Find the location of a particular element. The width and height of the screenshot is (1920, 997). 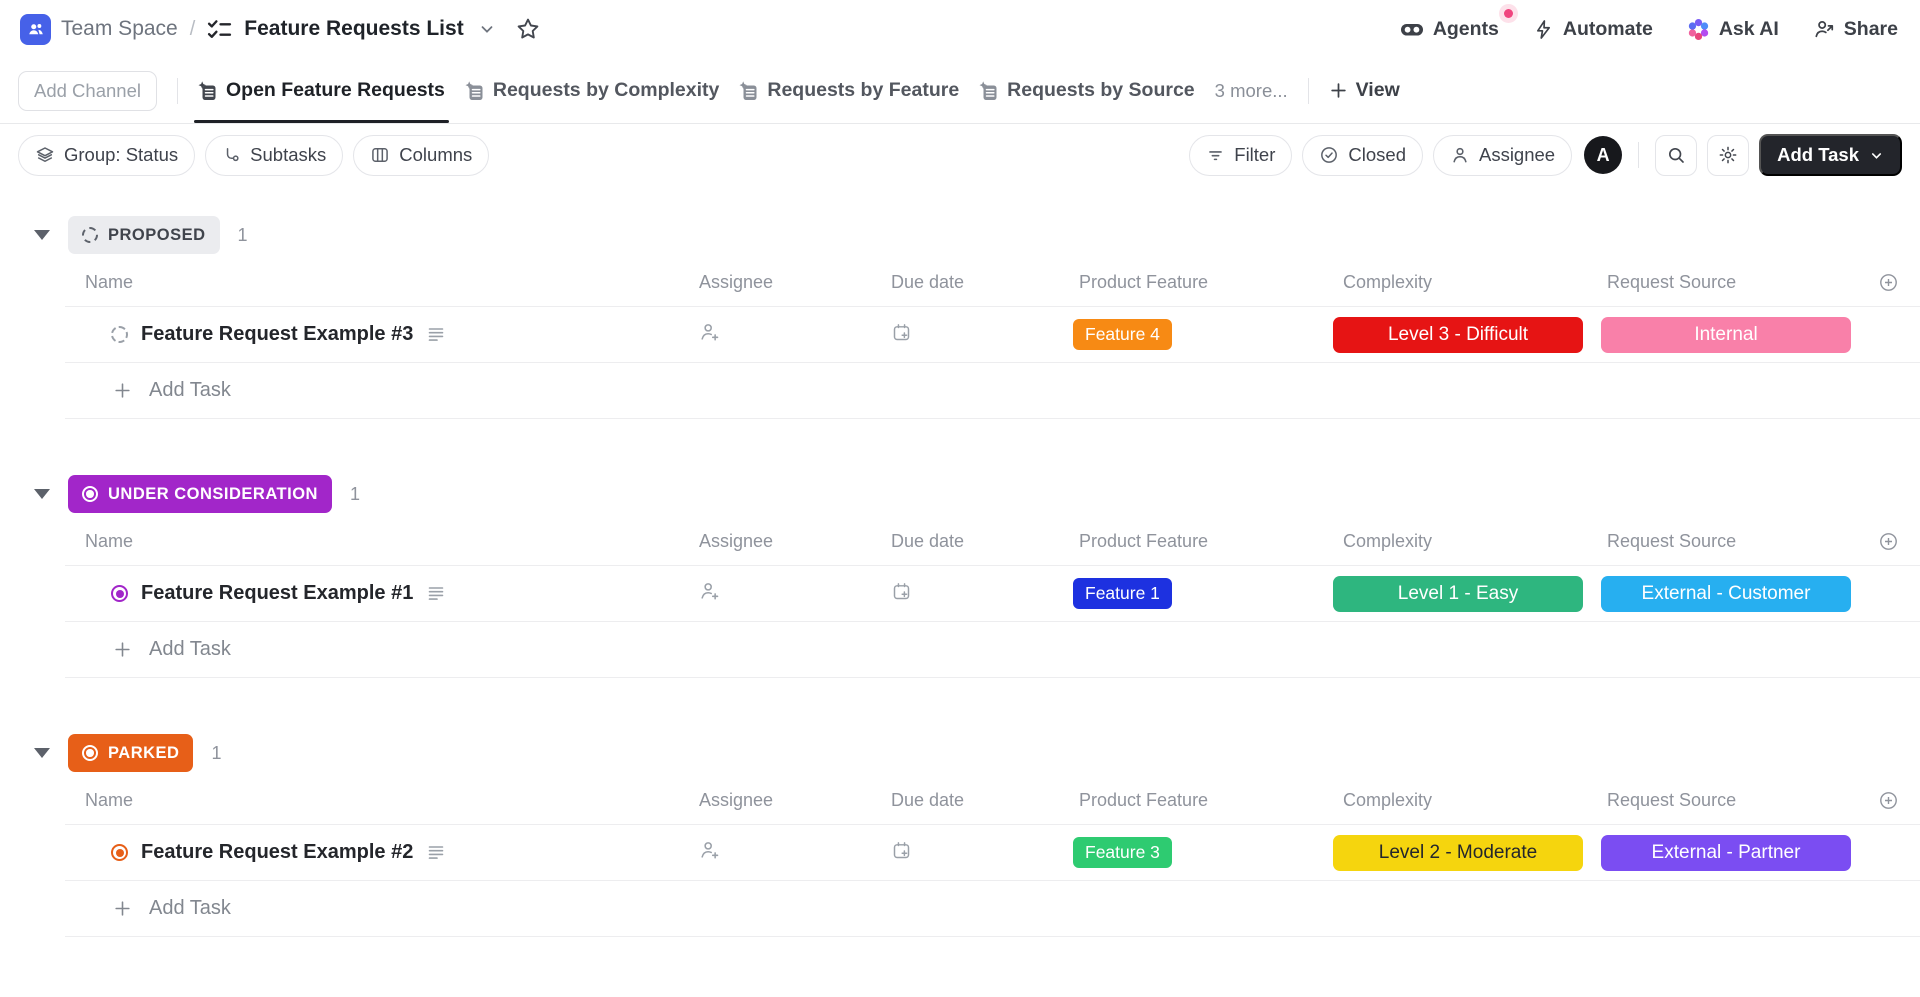

subtasks-icon is located at coordinates (231, 155).